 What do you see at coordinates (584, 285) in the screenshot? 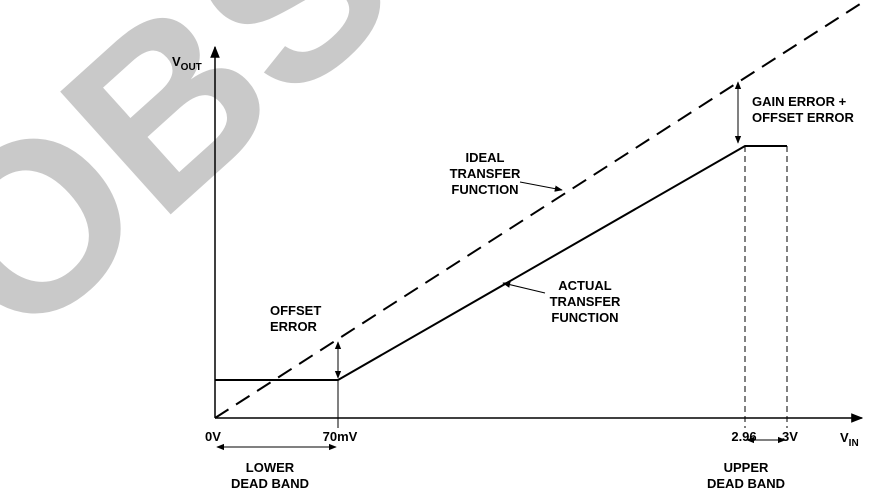
I see `annotation-line: ACTUAL` at bounding box center [584, 285].